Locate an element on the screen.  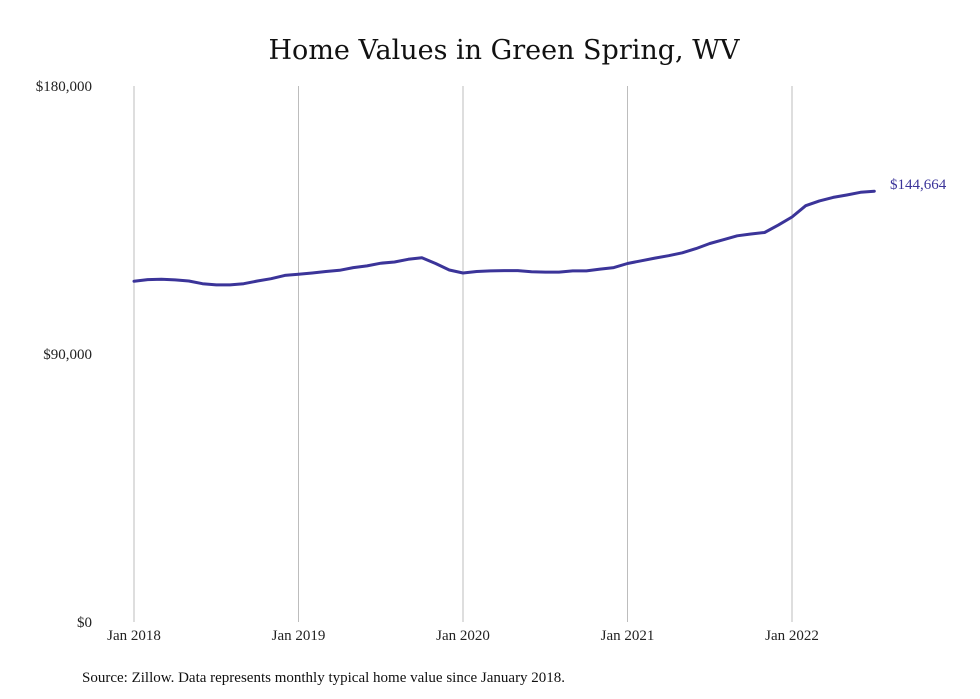
series-layer is located at coordinates (504, 238).